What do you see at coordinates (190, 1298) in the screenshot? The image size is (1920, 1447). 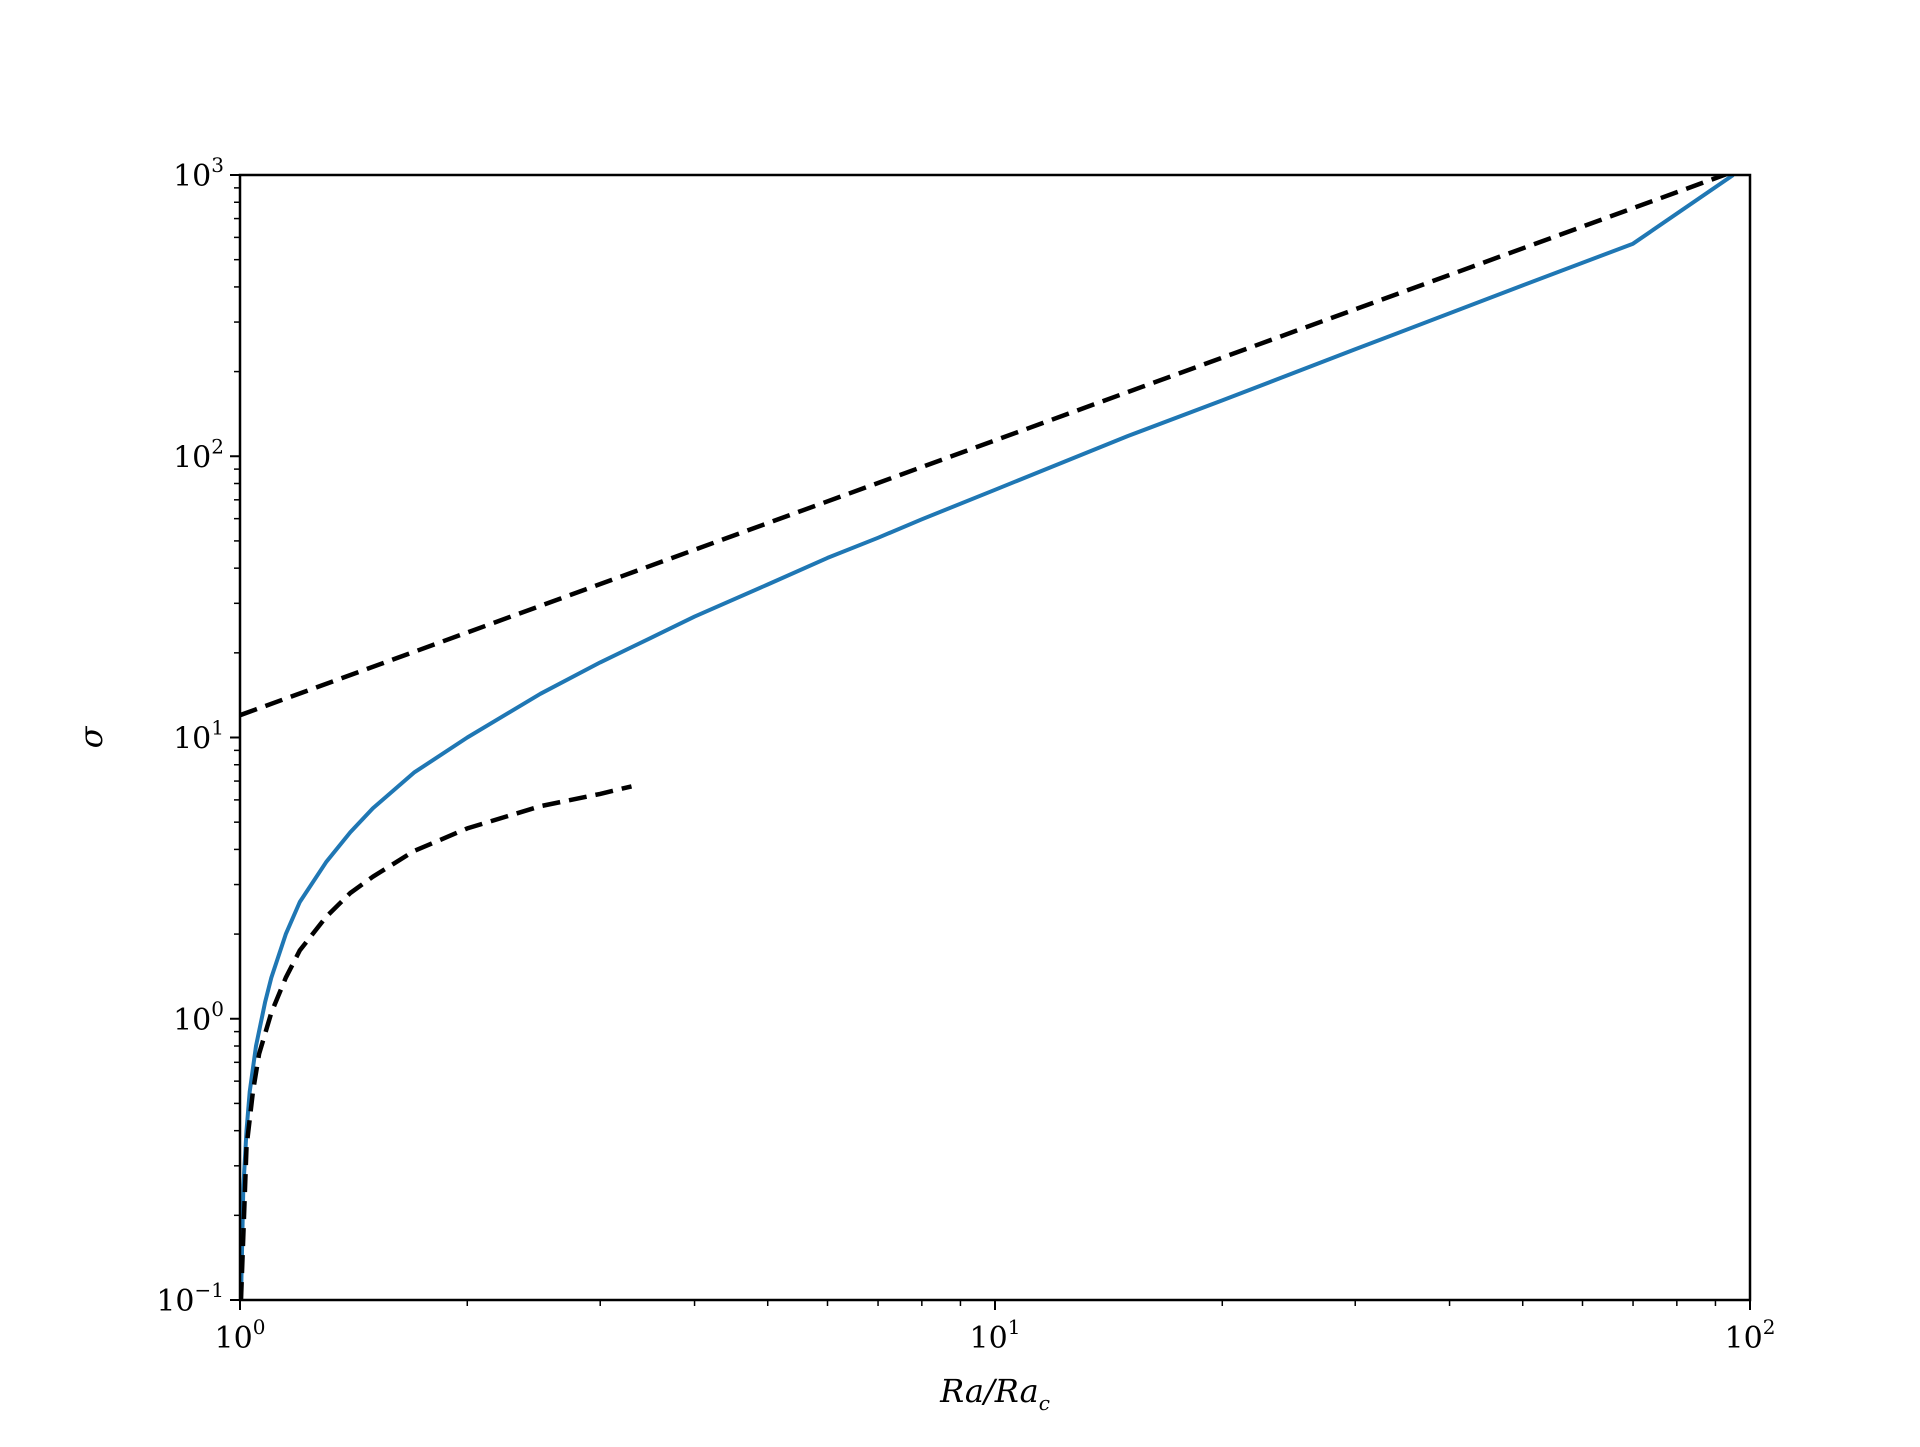 I see `y-tick-label: 10⁻¹` at bounding box center [190, 1298].